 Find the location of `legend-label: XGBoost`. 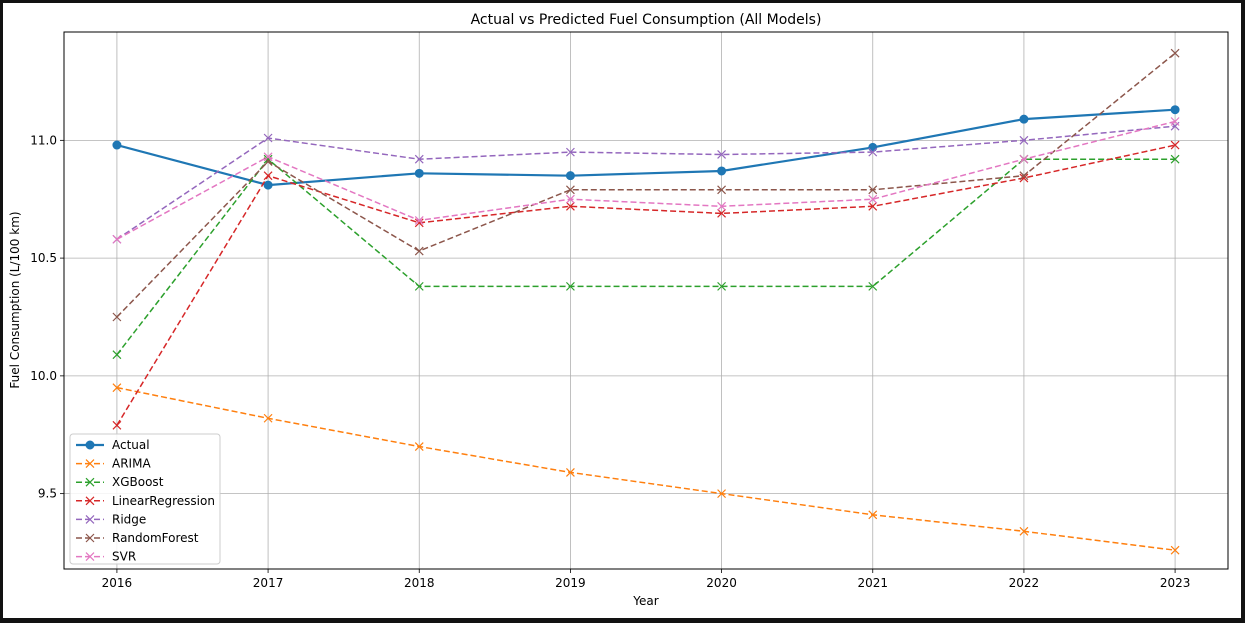

legend-label: XGBoost is located at coordinates (138, 482).